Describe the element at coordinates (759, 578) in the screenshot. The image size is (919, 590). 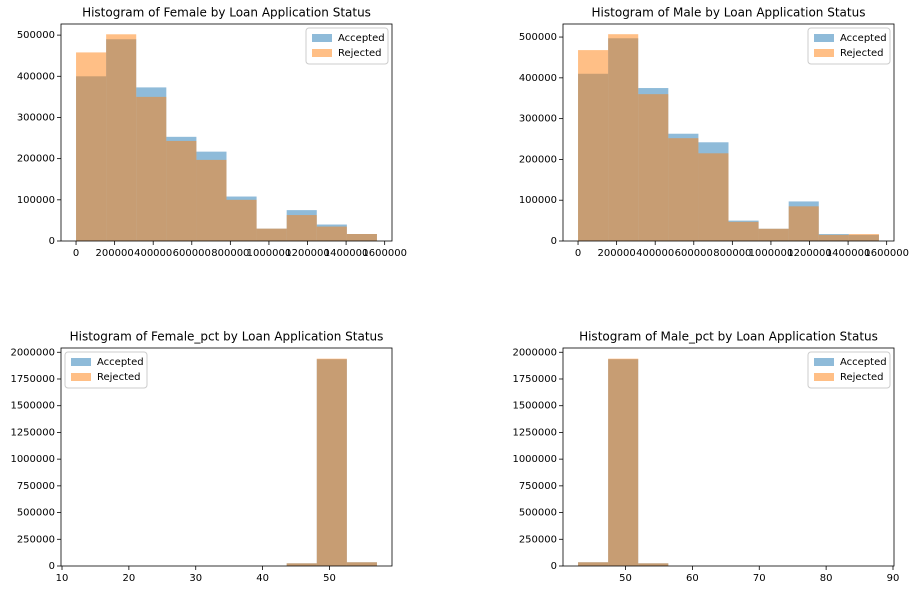
I see `x-tick-label: 70` at that location.